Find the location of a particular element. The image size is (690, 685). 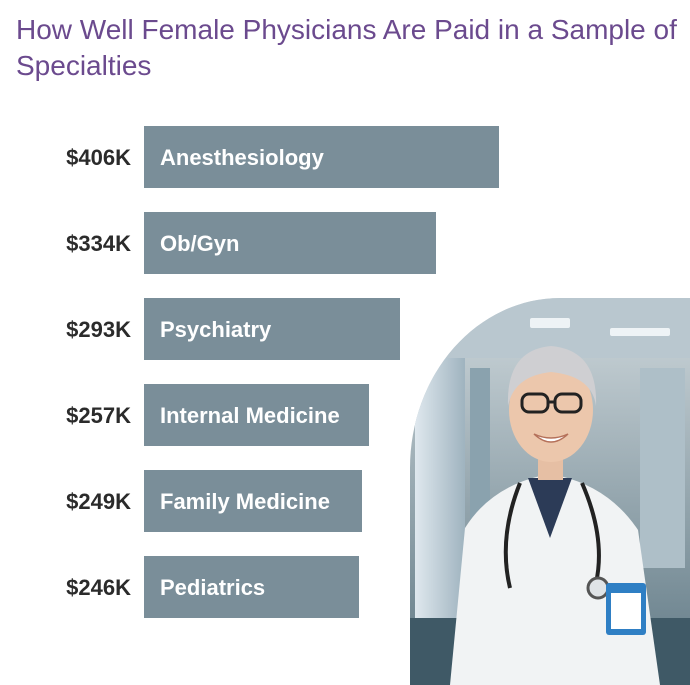

bar-pediatrics is located at coordinates (251, 587).